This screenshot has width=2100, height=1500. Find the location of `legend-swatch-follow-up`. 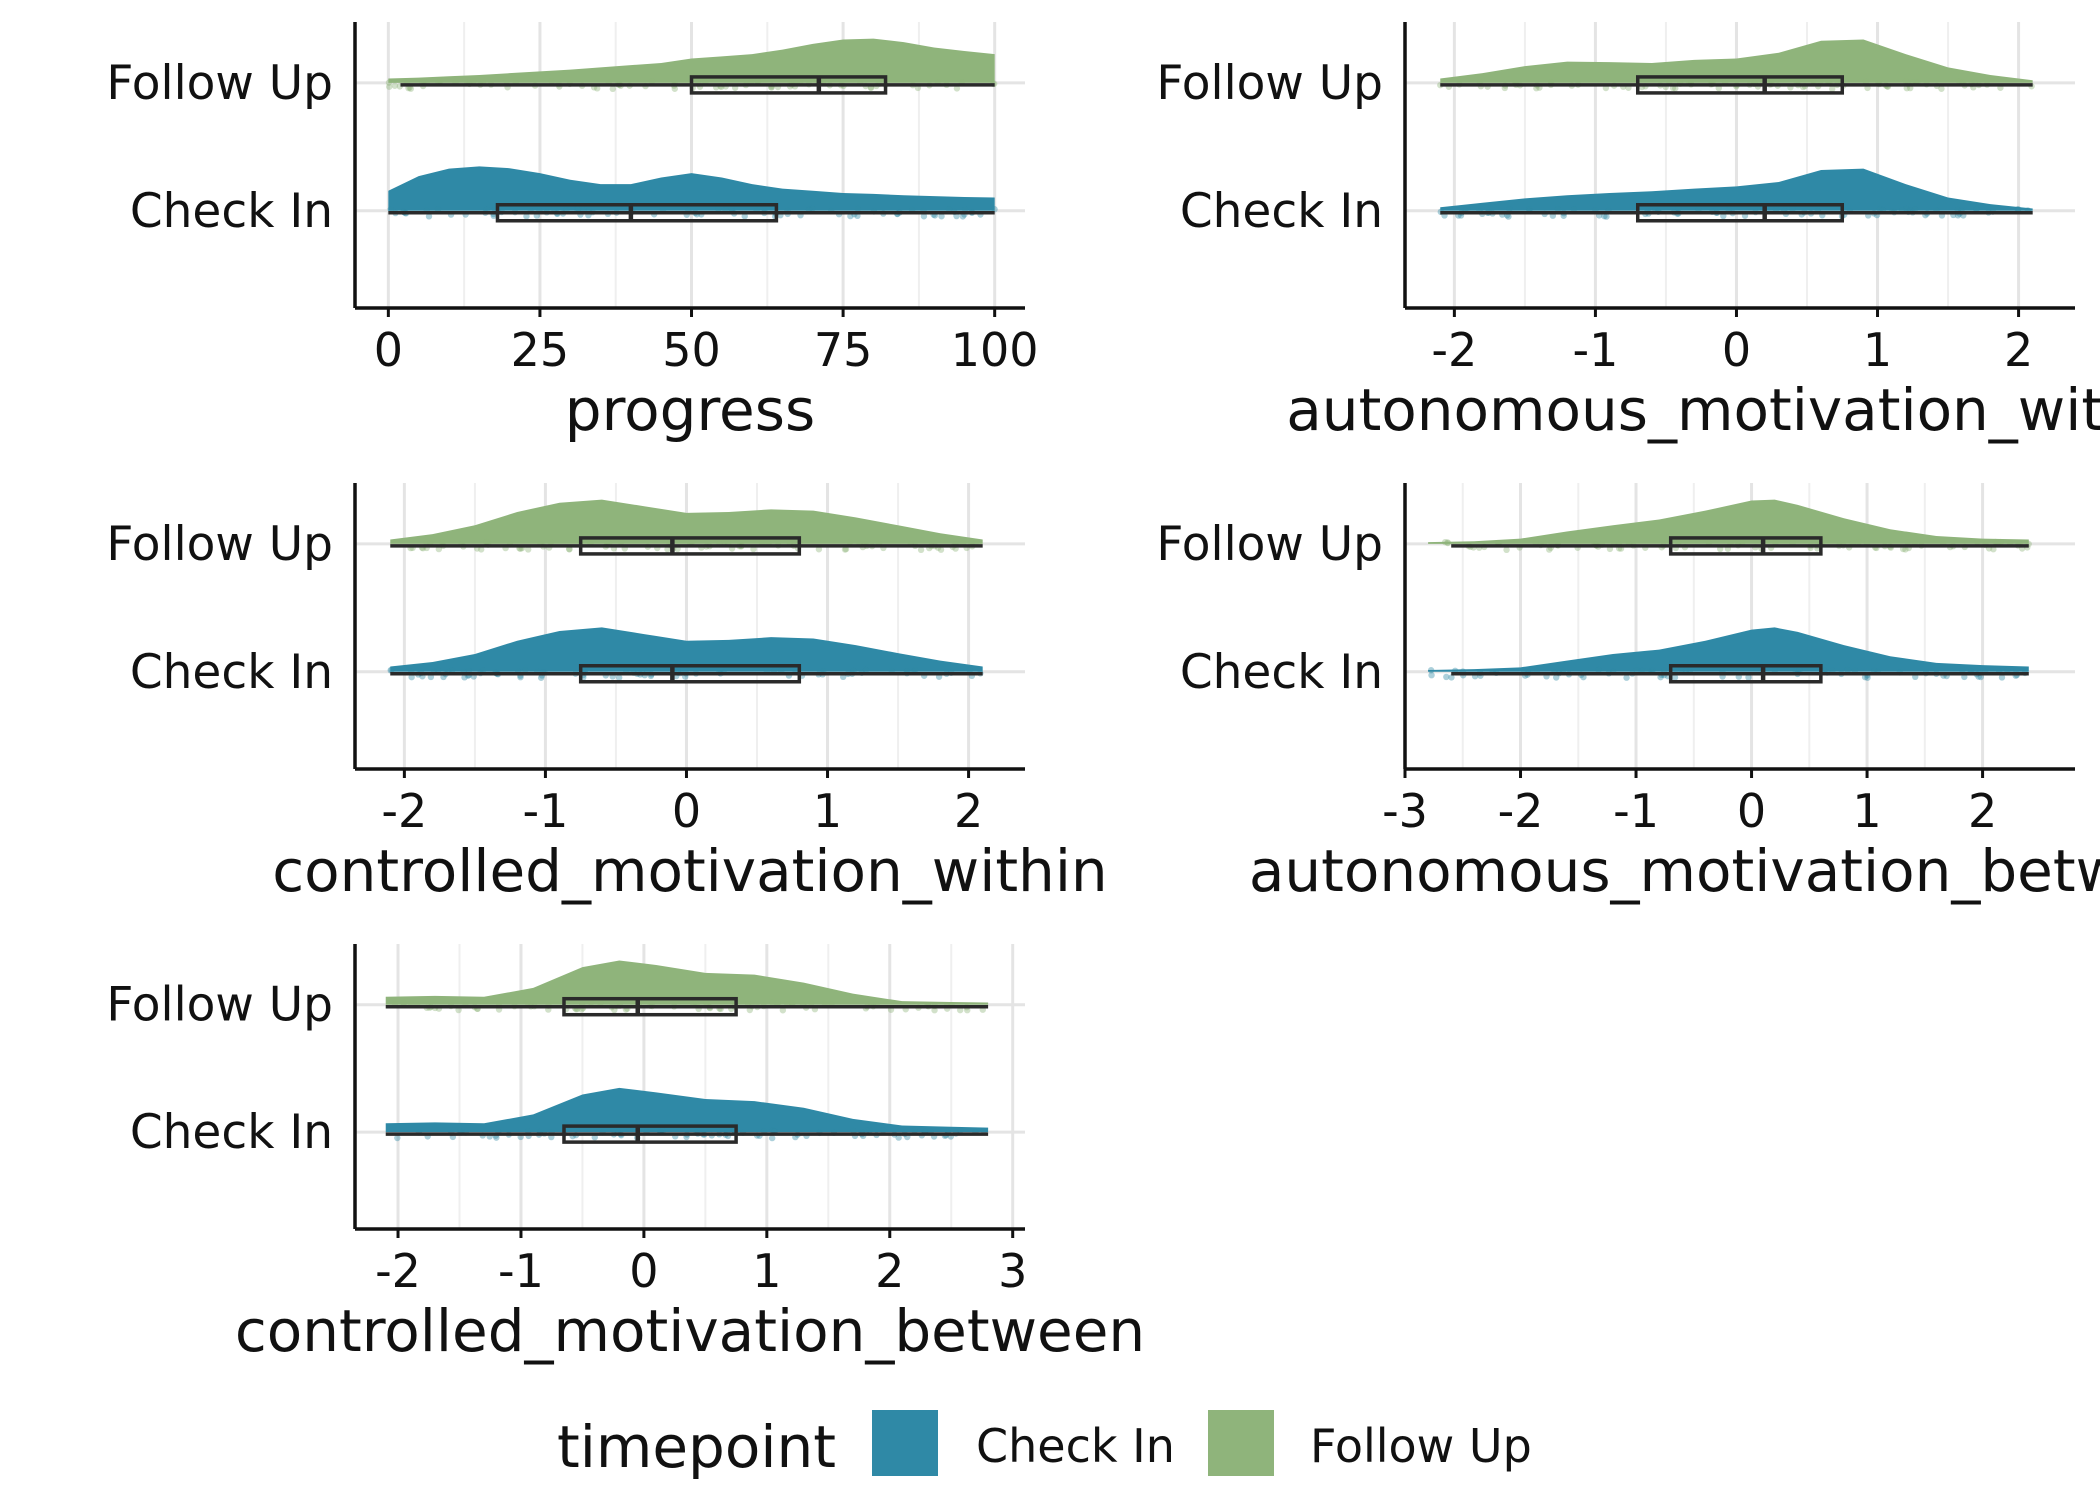

legend-swatch-follow-up is located at coordinates (1241, 1443).